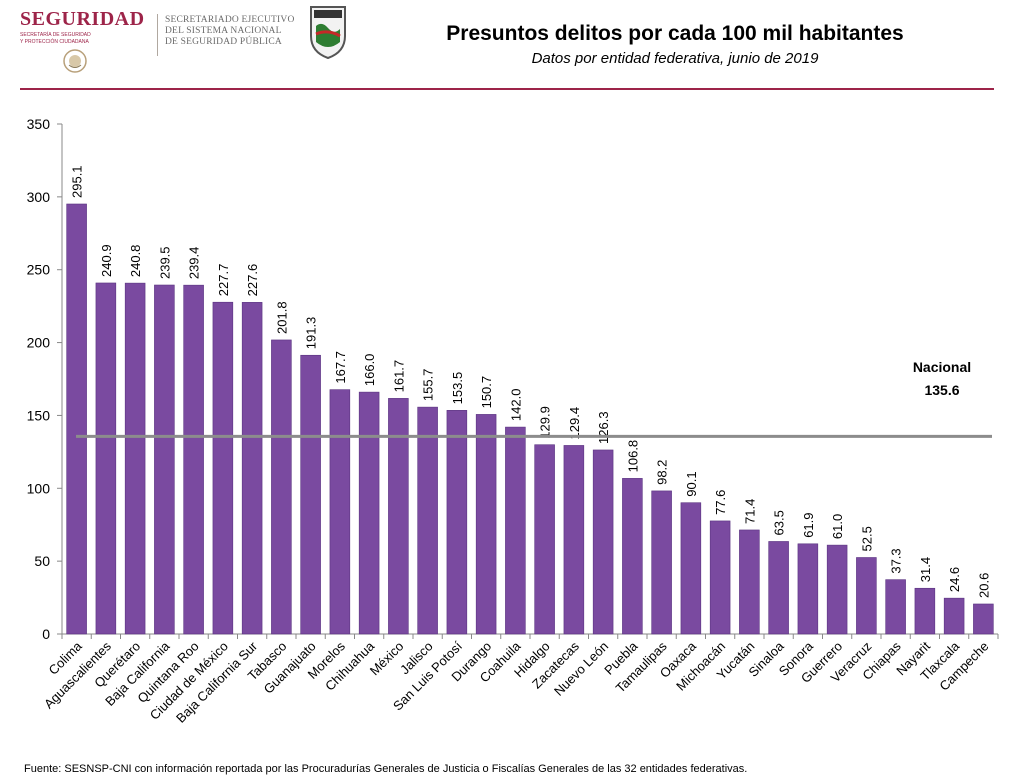  What do you see at coordinates (340, 367) in the screenshot?
I see `bar-value-label: 167.7` at bounding box center [340, 367].